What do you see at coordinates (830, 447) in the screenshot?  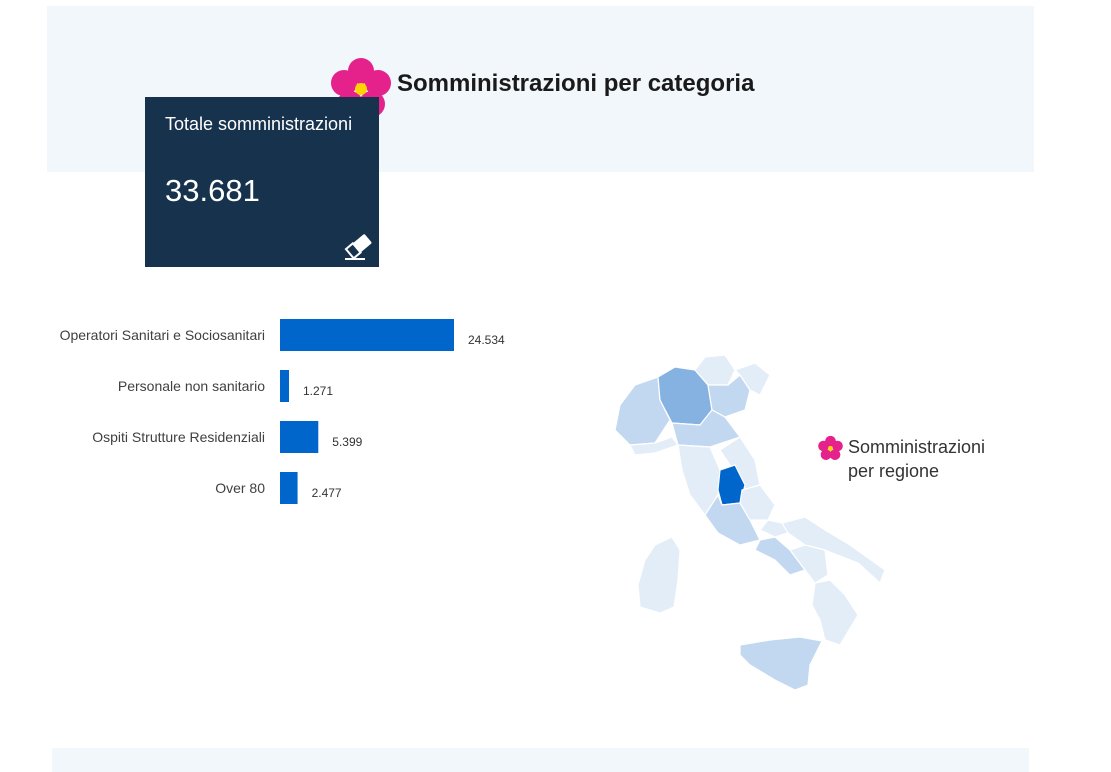 I see `flower-icon-small` at bounding box center [830, 447].